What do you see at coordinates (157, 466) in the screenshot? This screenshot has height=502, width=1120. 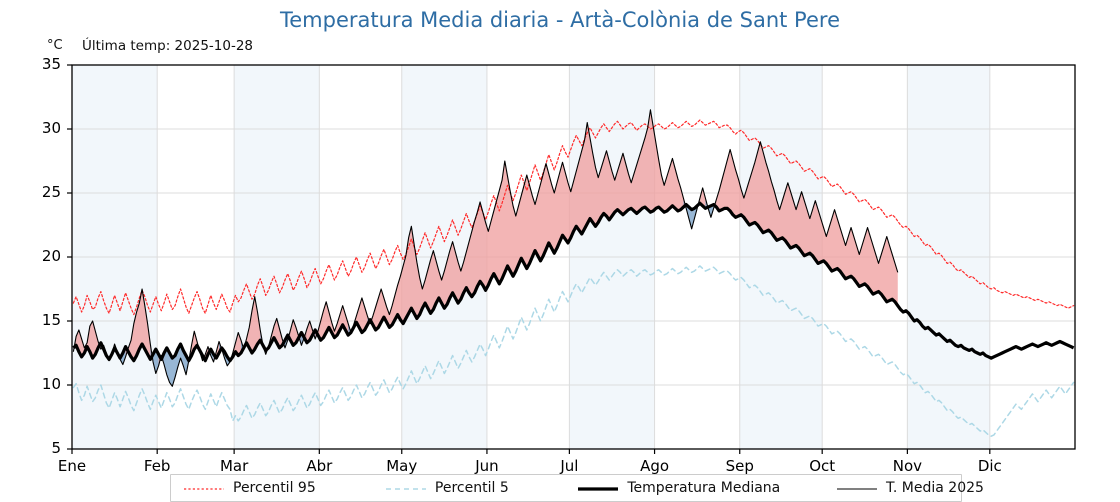 I see `x-tick-label: Feb` at bounding box center [157, 466].